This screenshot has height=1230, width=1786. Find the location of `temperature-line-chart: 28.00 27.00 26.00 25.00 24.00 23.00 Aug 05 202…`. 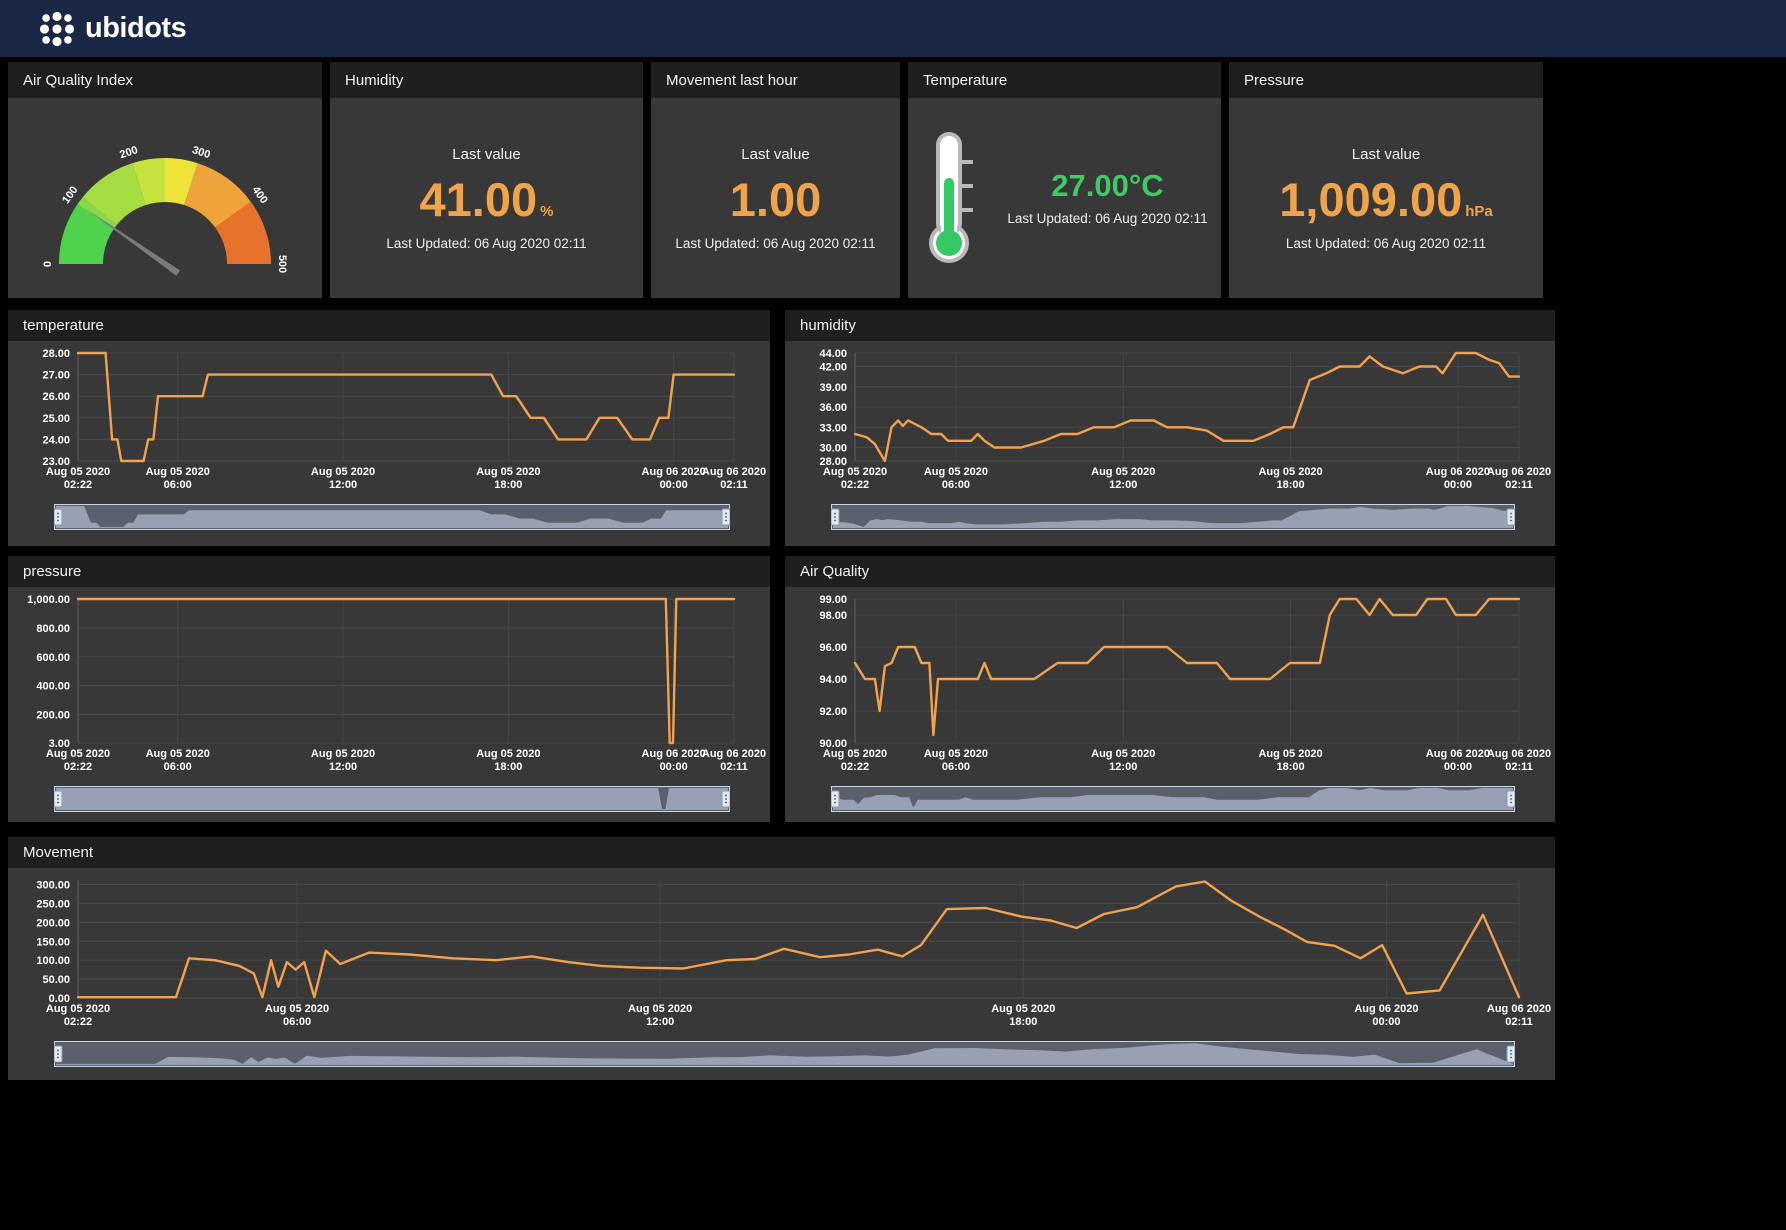

temperature-line-chart: 28.00 27.00 26.00 25.00 24.00 23.00 Aug 05 202… is located at coordinates (389, 420).